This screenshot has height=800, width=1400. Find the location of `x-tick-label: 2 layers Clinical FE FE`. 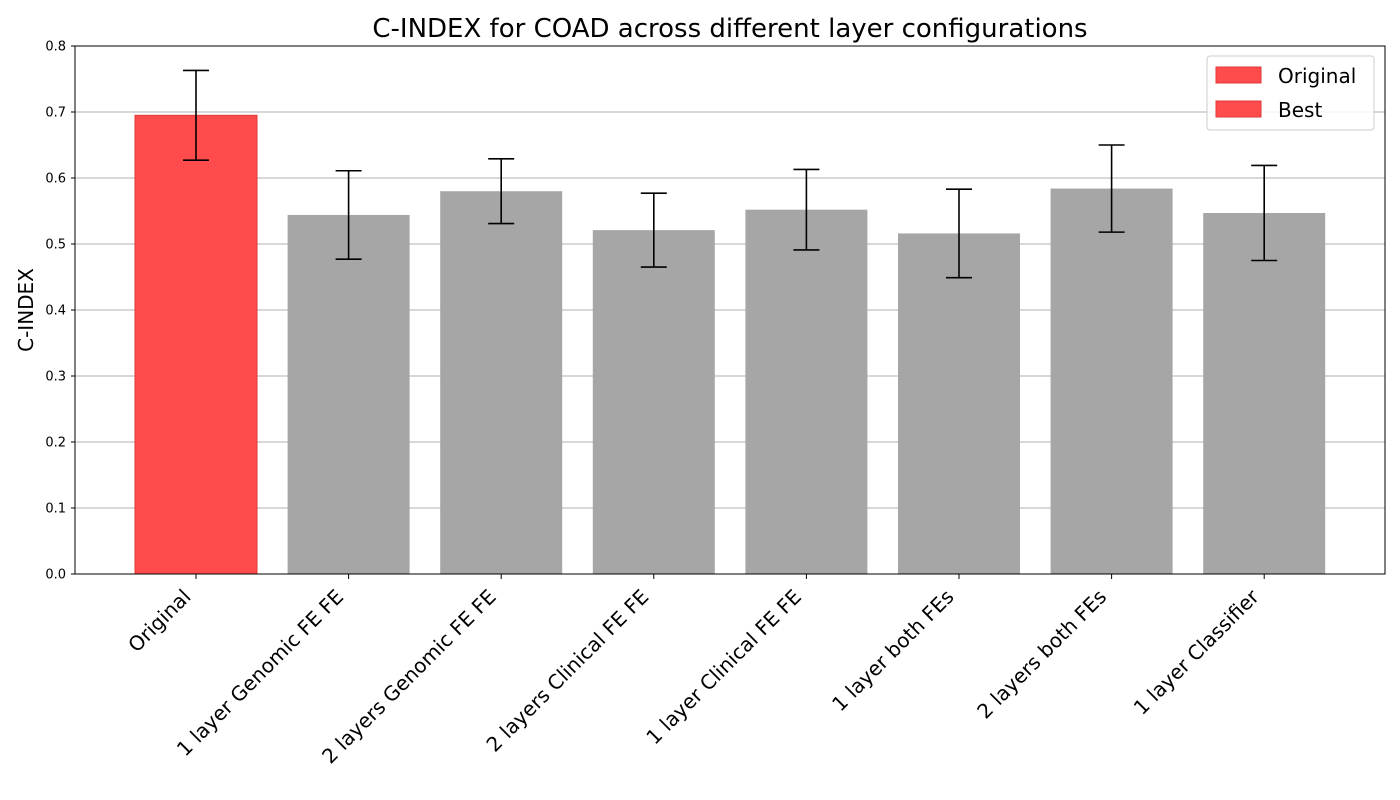

x-tick-label: 2 layers Clinical FE FE is located at coordinates (567, 671).